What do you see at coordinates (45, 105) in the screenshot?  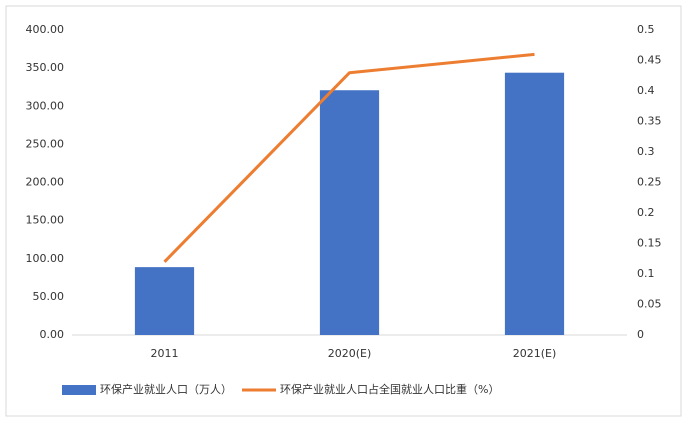 I see `y-tick-label: 300.00` at bounding box center [45, 105].